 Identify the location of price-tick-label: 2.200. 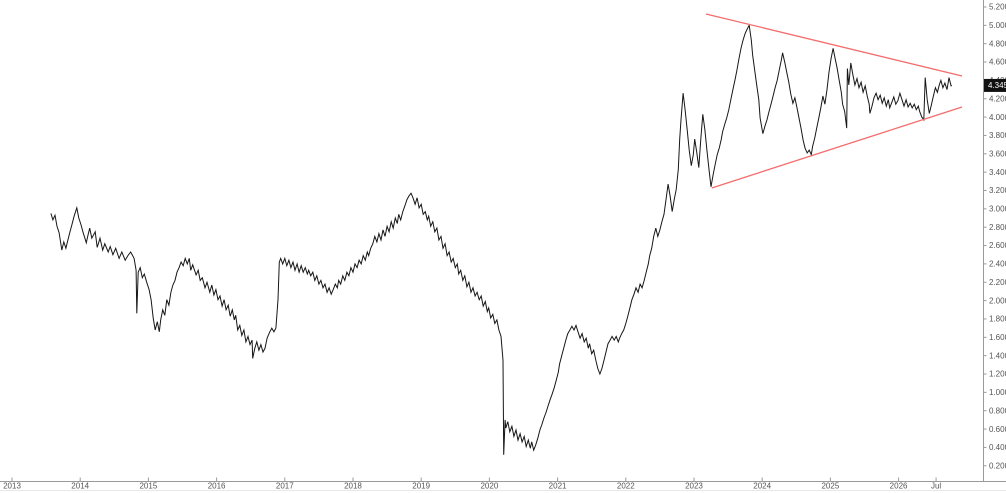
(997, 282).